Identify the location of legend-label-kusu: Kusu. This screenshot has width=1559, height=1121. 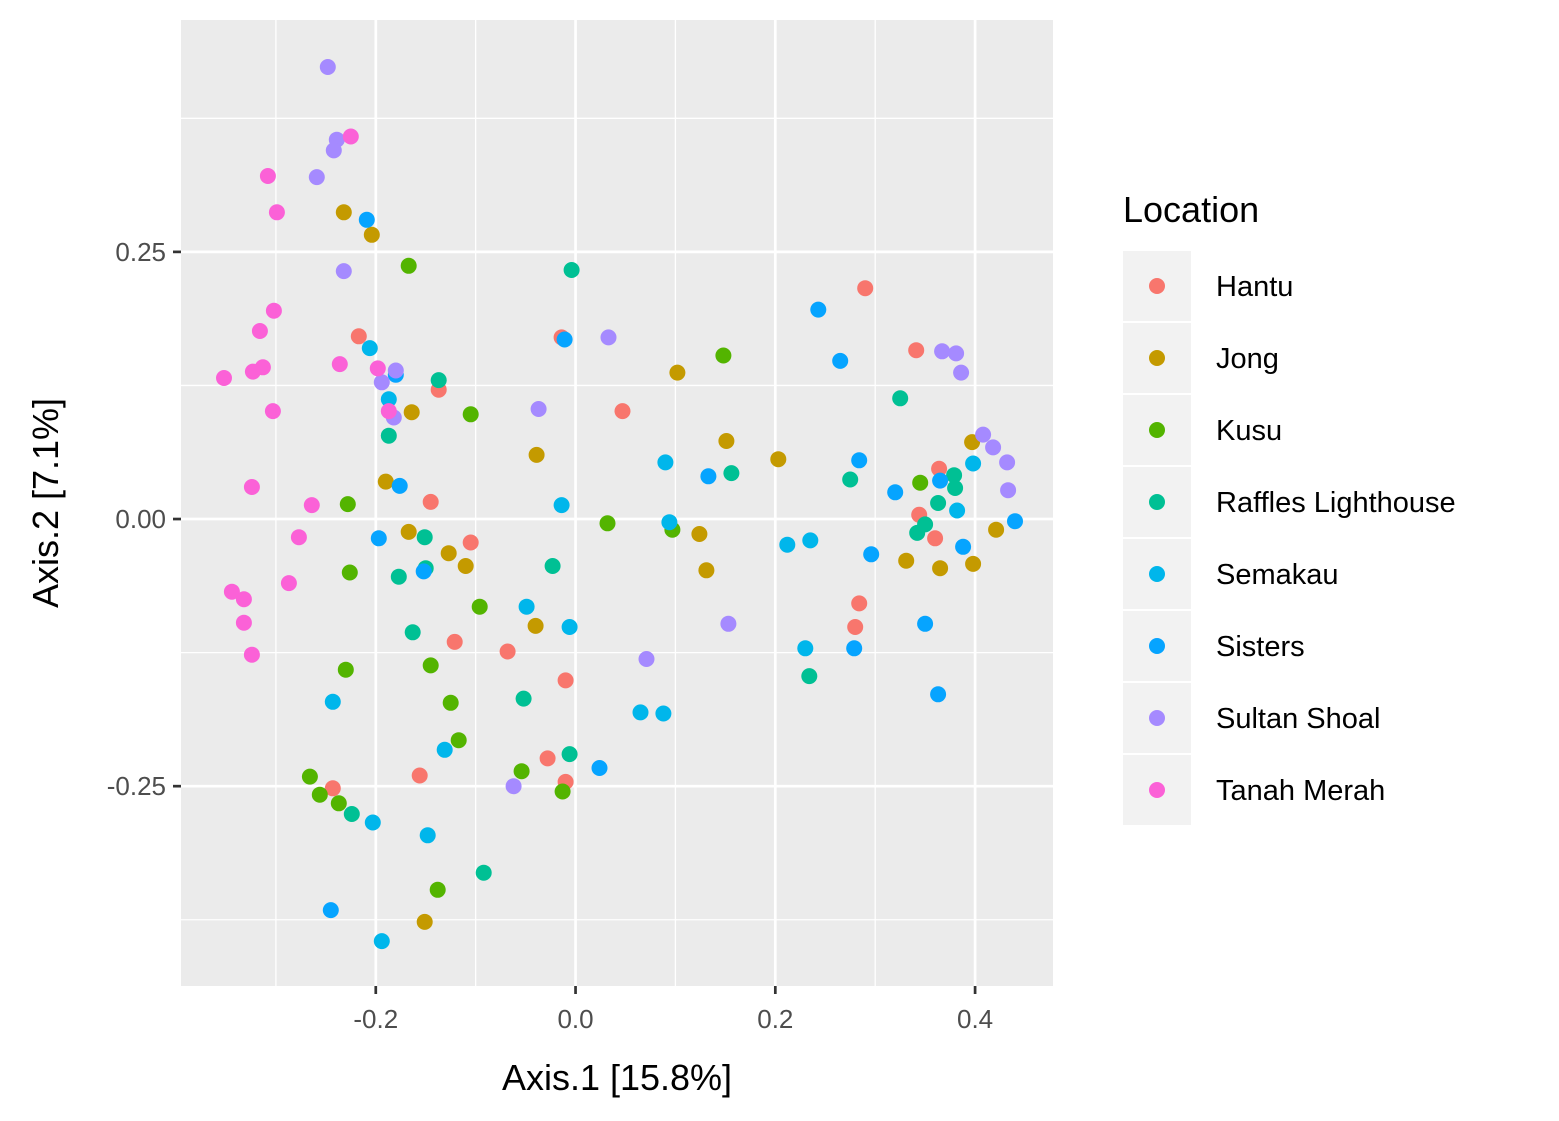
(1249, 431).